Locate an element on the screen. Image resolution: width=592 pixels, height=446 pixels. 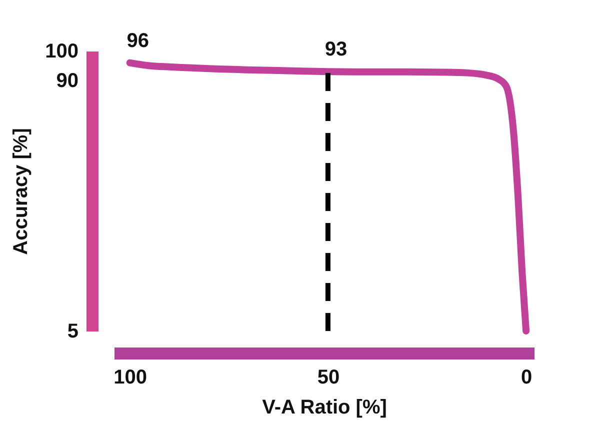
x-tick-label: 100 is located at coordinates (131, 377).